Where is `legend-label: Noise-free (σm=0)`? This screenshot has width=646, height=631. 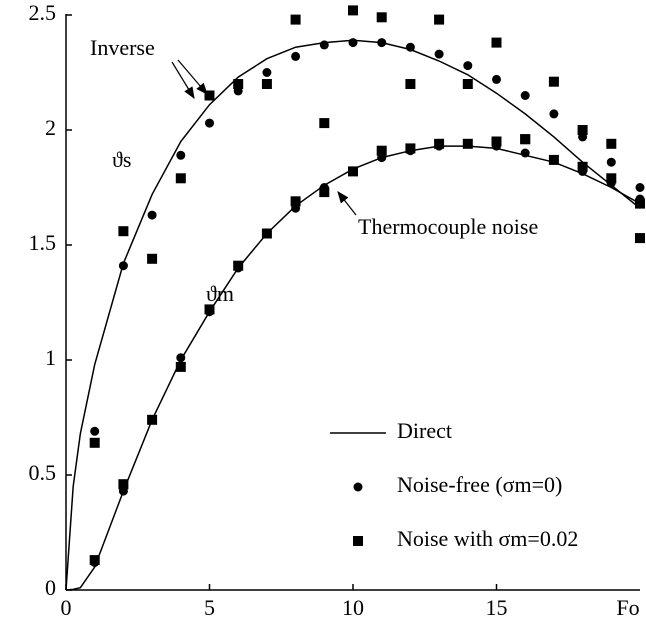 legend-label: Noise-free (σm=0) is located at coordinates (479, 484).